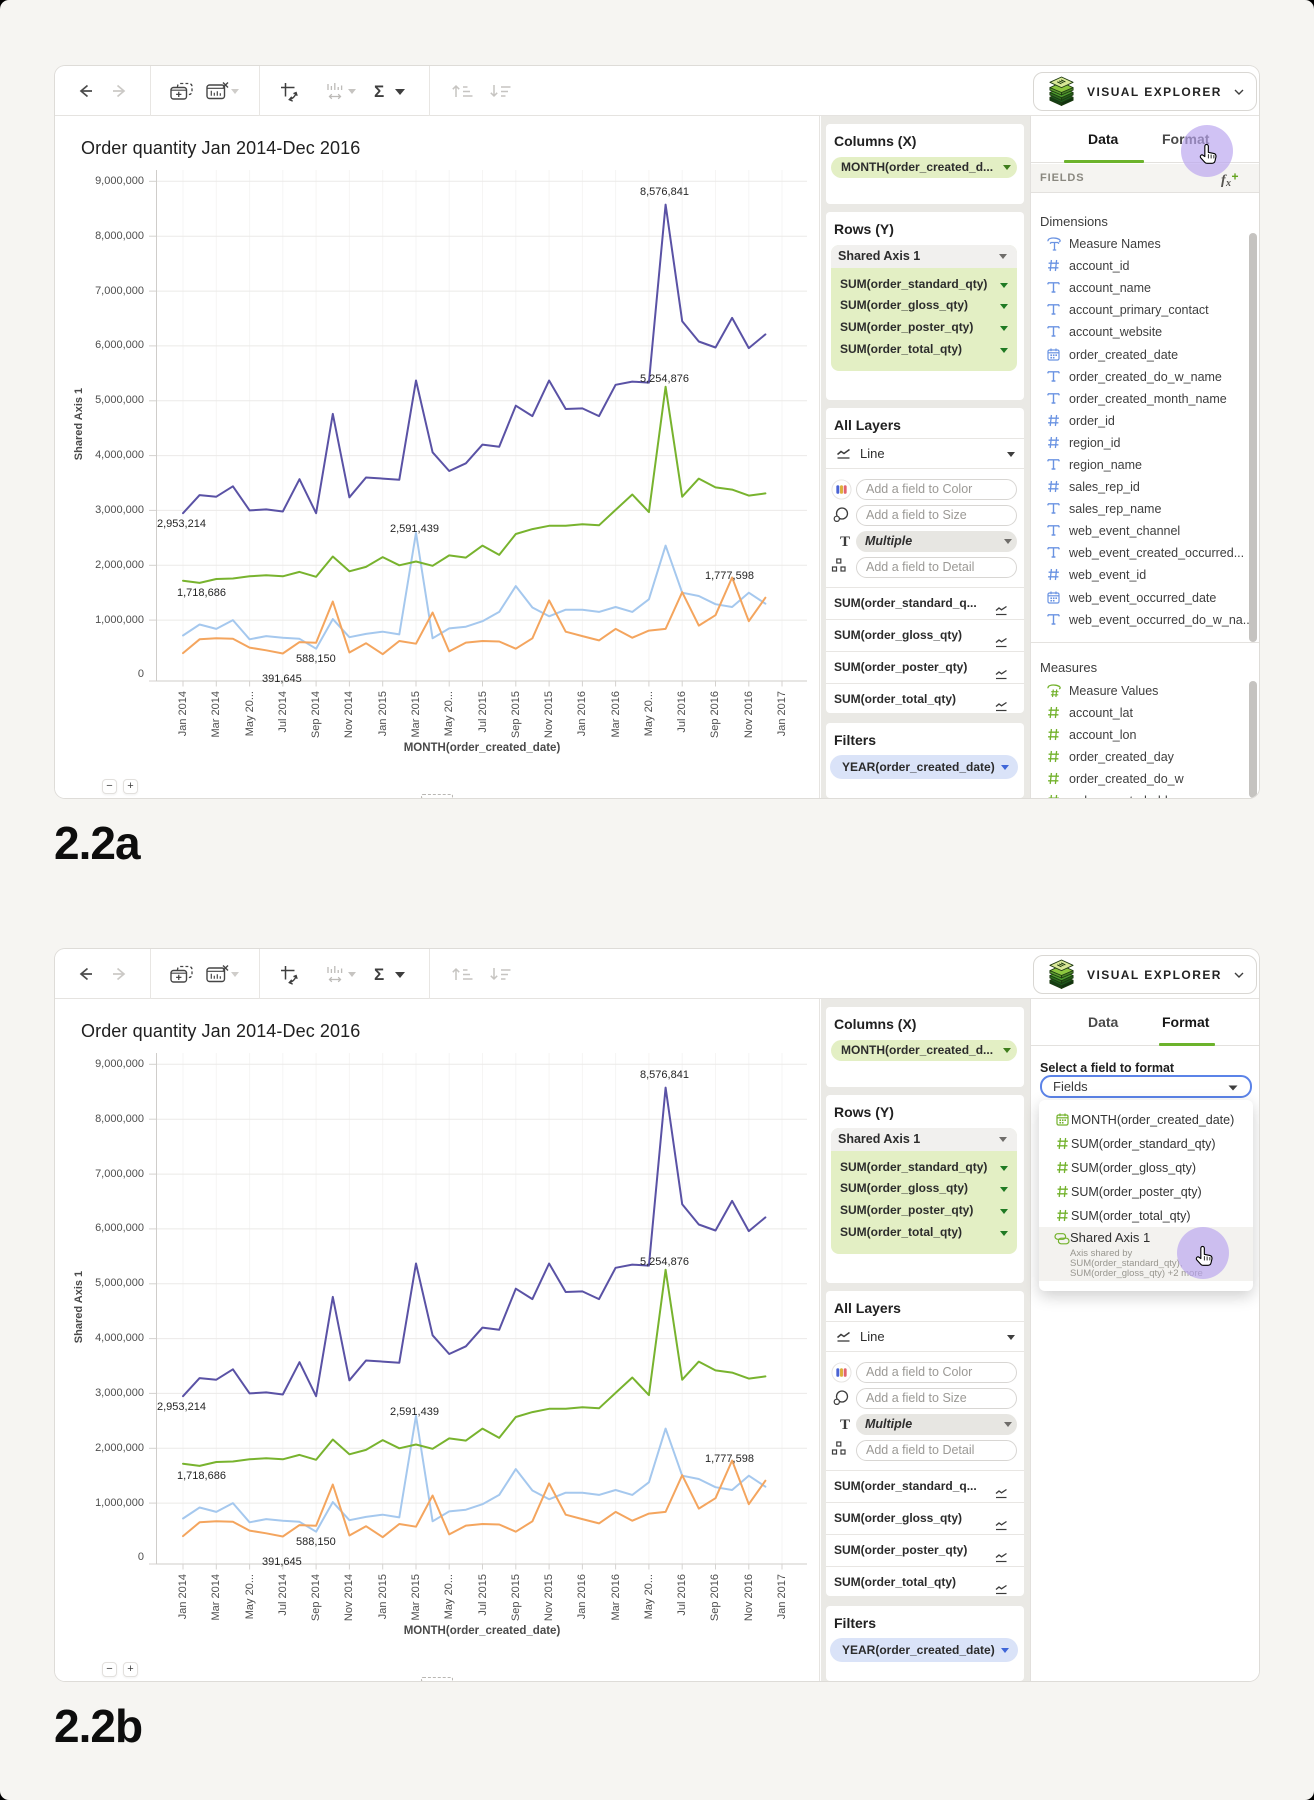  What do you see at coordinates (1224, 180) in the screenshot?
I see `svg-text: f` at bounding box center [1224, 180].